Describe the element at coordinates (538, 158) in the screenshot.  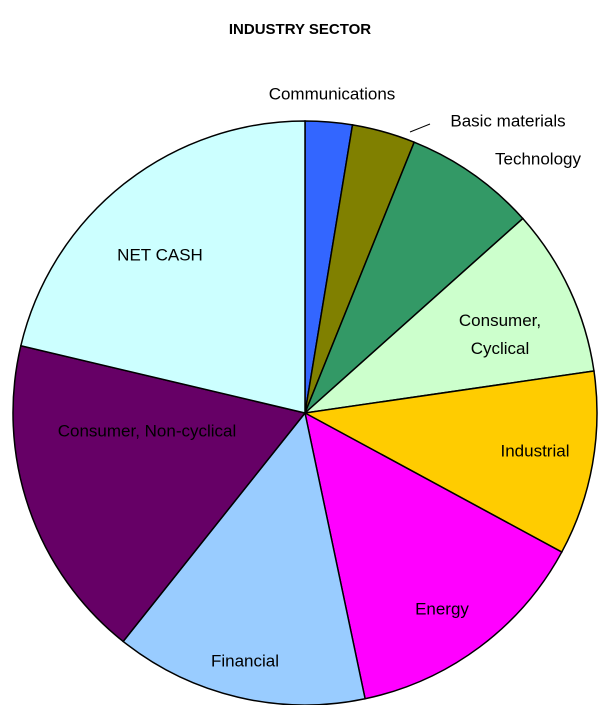
I see `slice-label: Technology` at that location.